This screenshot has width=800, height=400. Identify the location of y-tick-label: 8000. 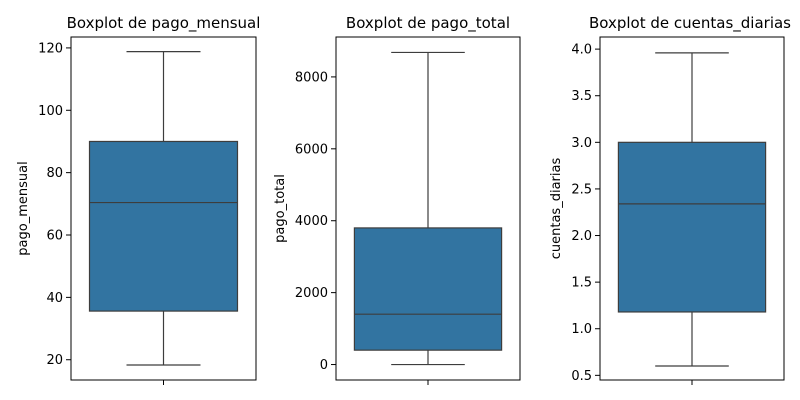
(311, 77).